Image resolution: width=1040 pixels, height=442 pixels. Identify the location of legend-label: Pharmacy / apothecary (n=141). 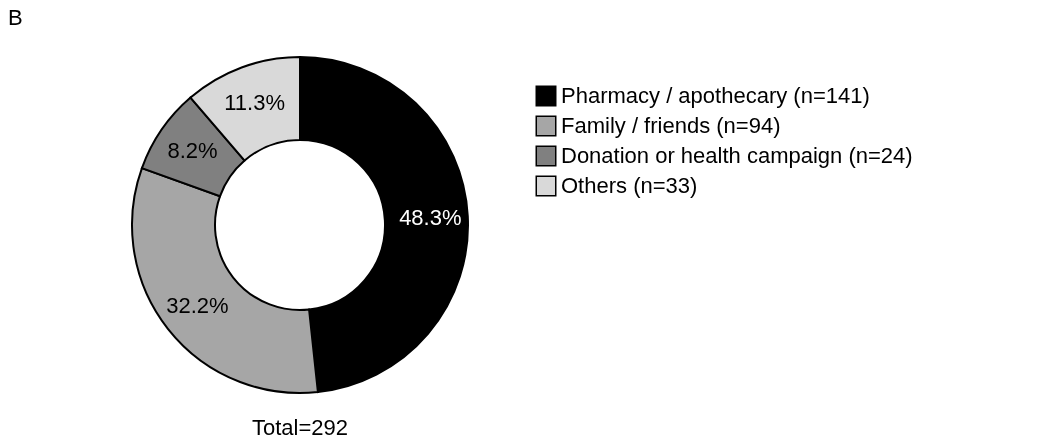
(715, 95).